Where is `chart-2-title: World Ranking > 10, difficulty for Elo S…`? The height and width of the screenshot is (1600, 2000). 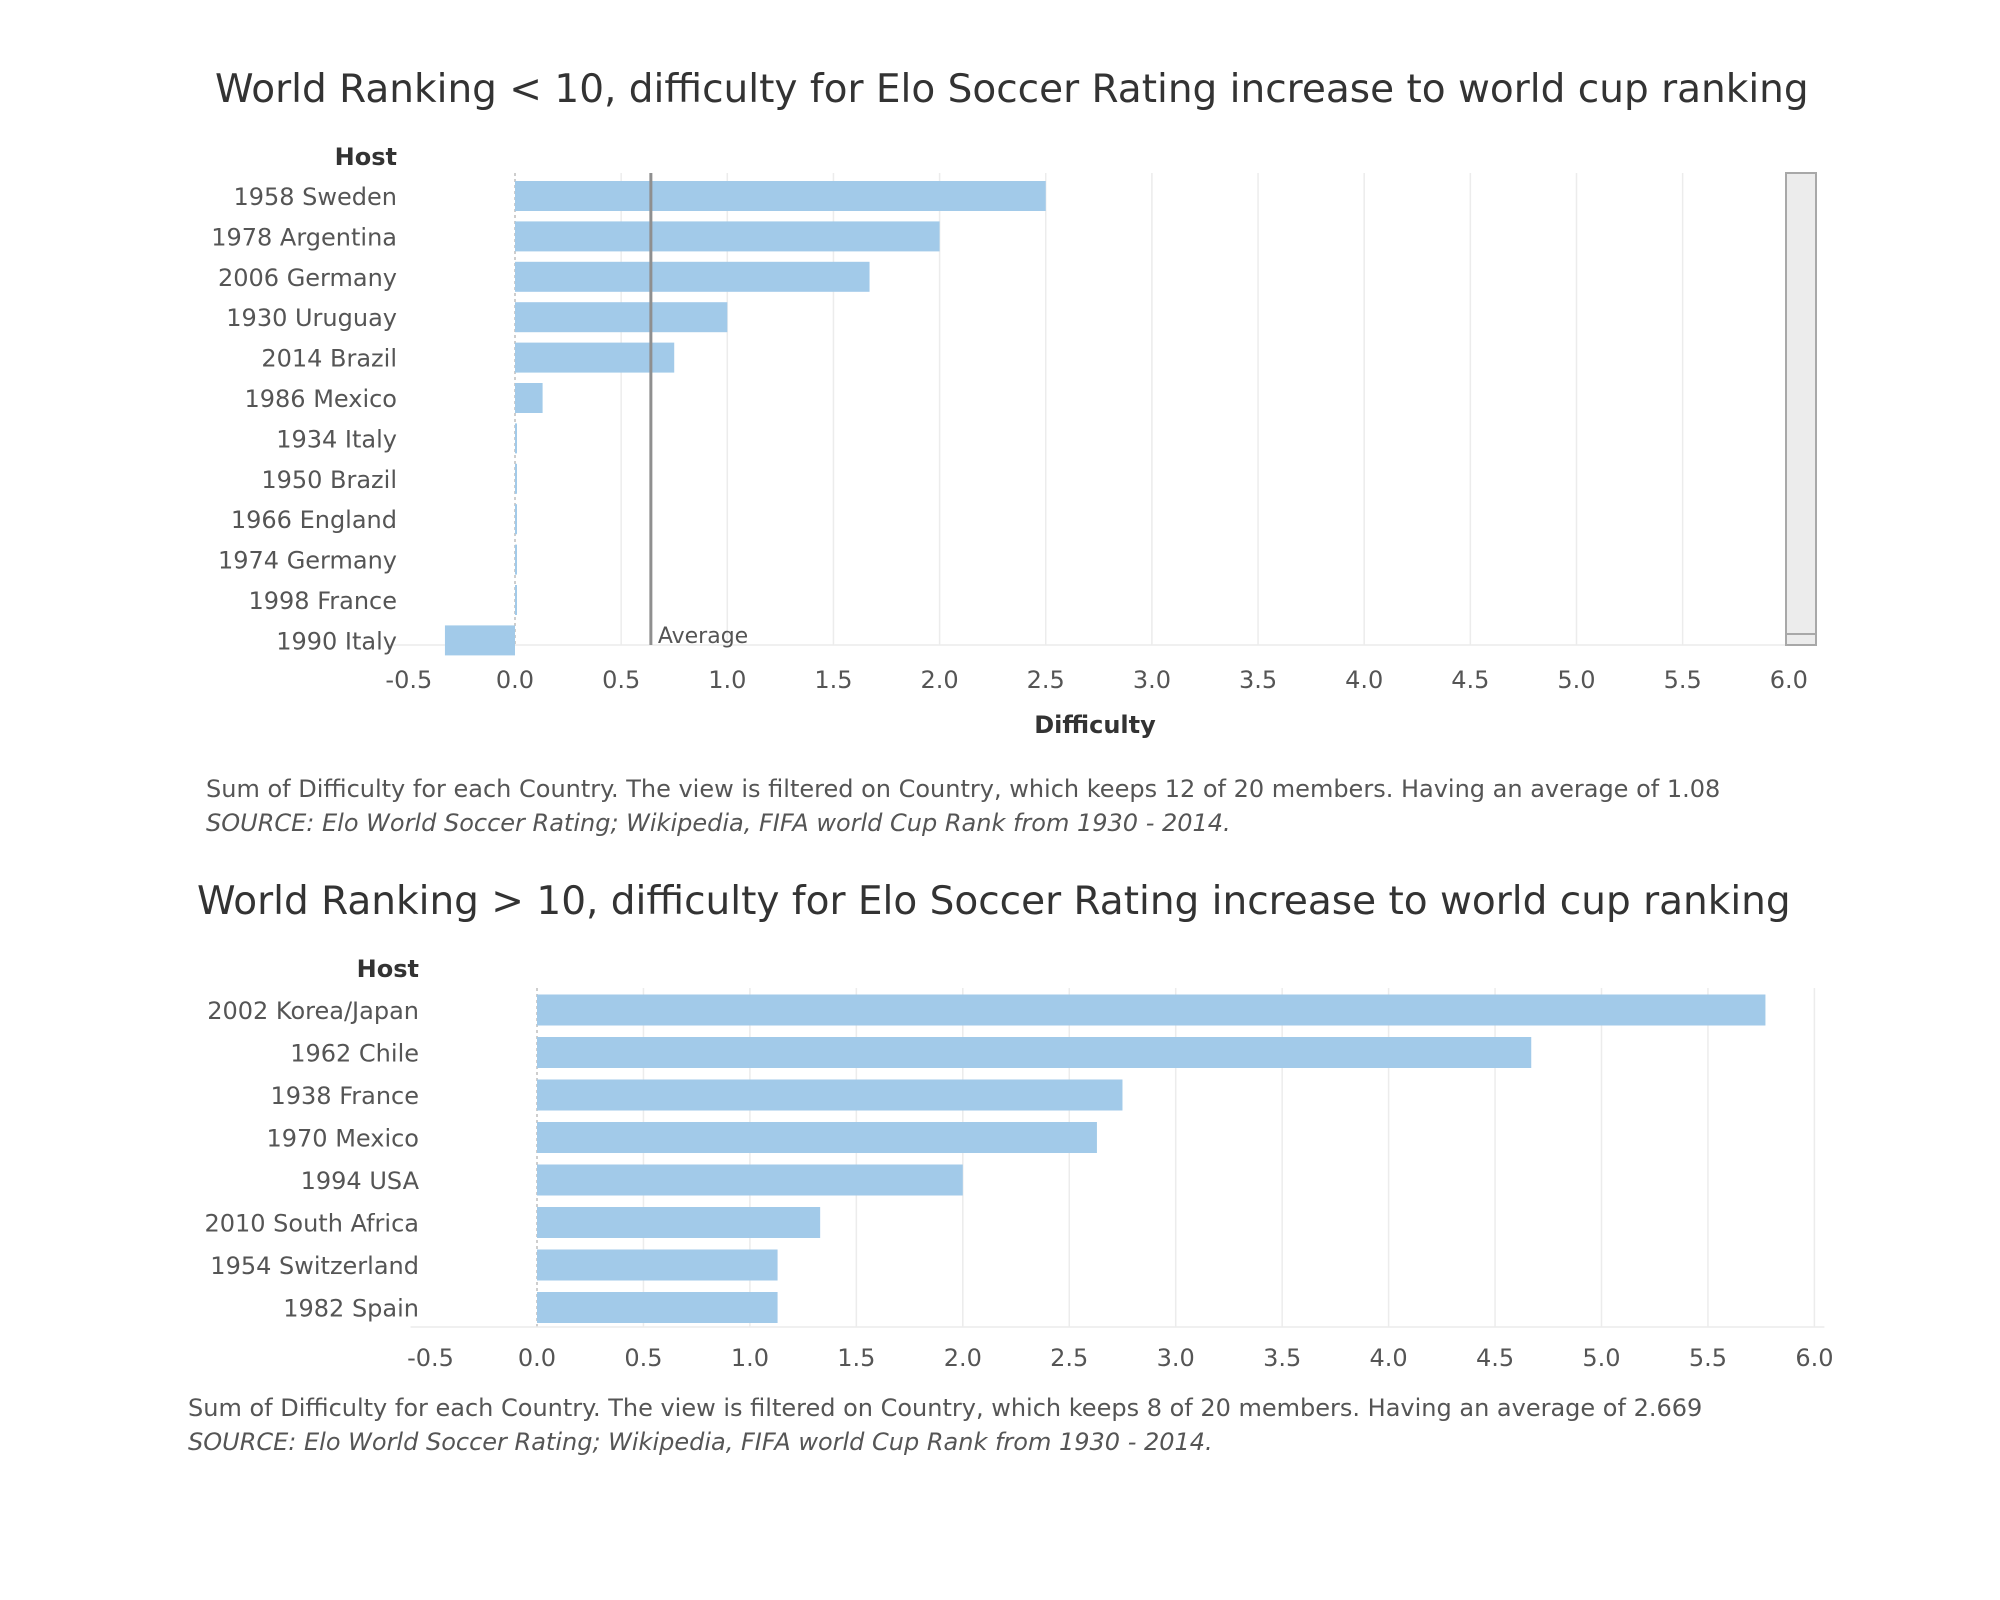
chart-2-title: World Ranking > 10, difficulty for Elo S… is located at coordinates (994, 901).